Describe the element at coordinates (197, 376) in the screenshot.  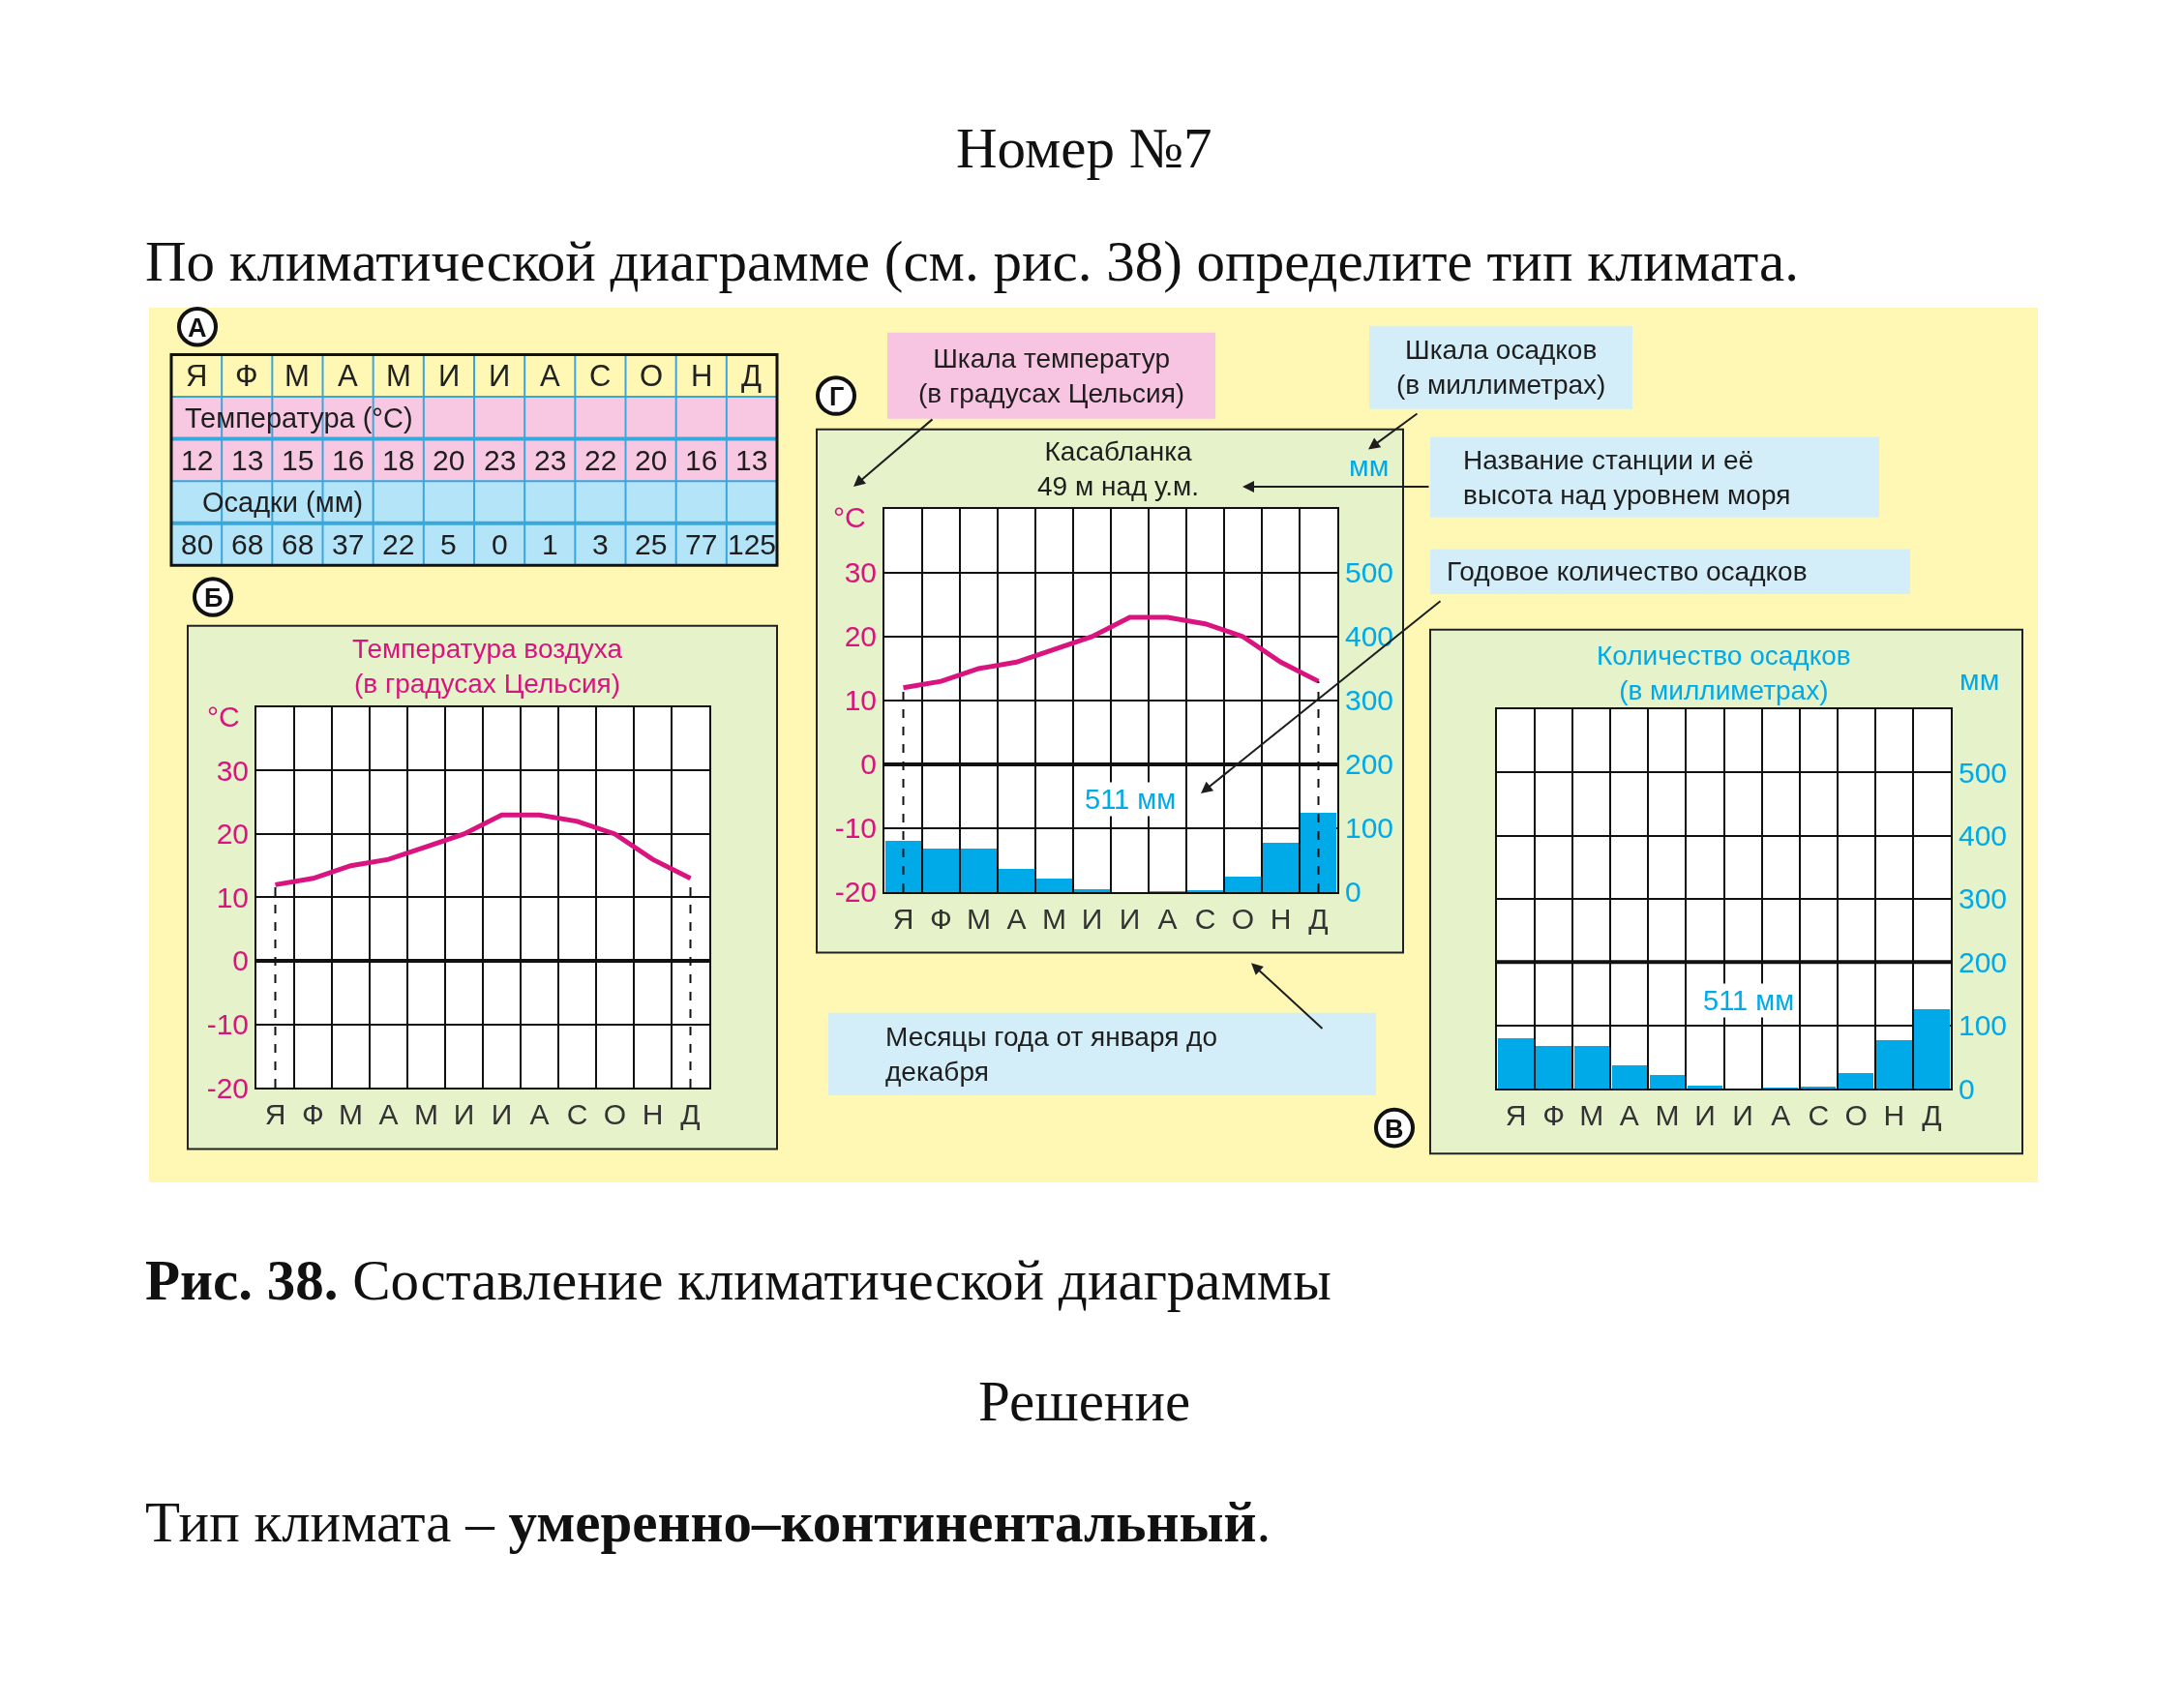
I see `category-label: Я` at that location.